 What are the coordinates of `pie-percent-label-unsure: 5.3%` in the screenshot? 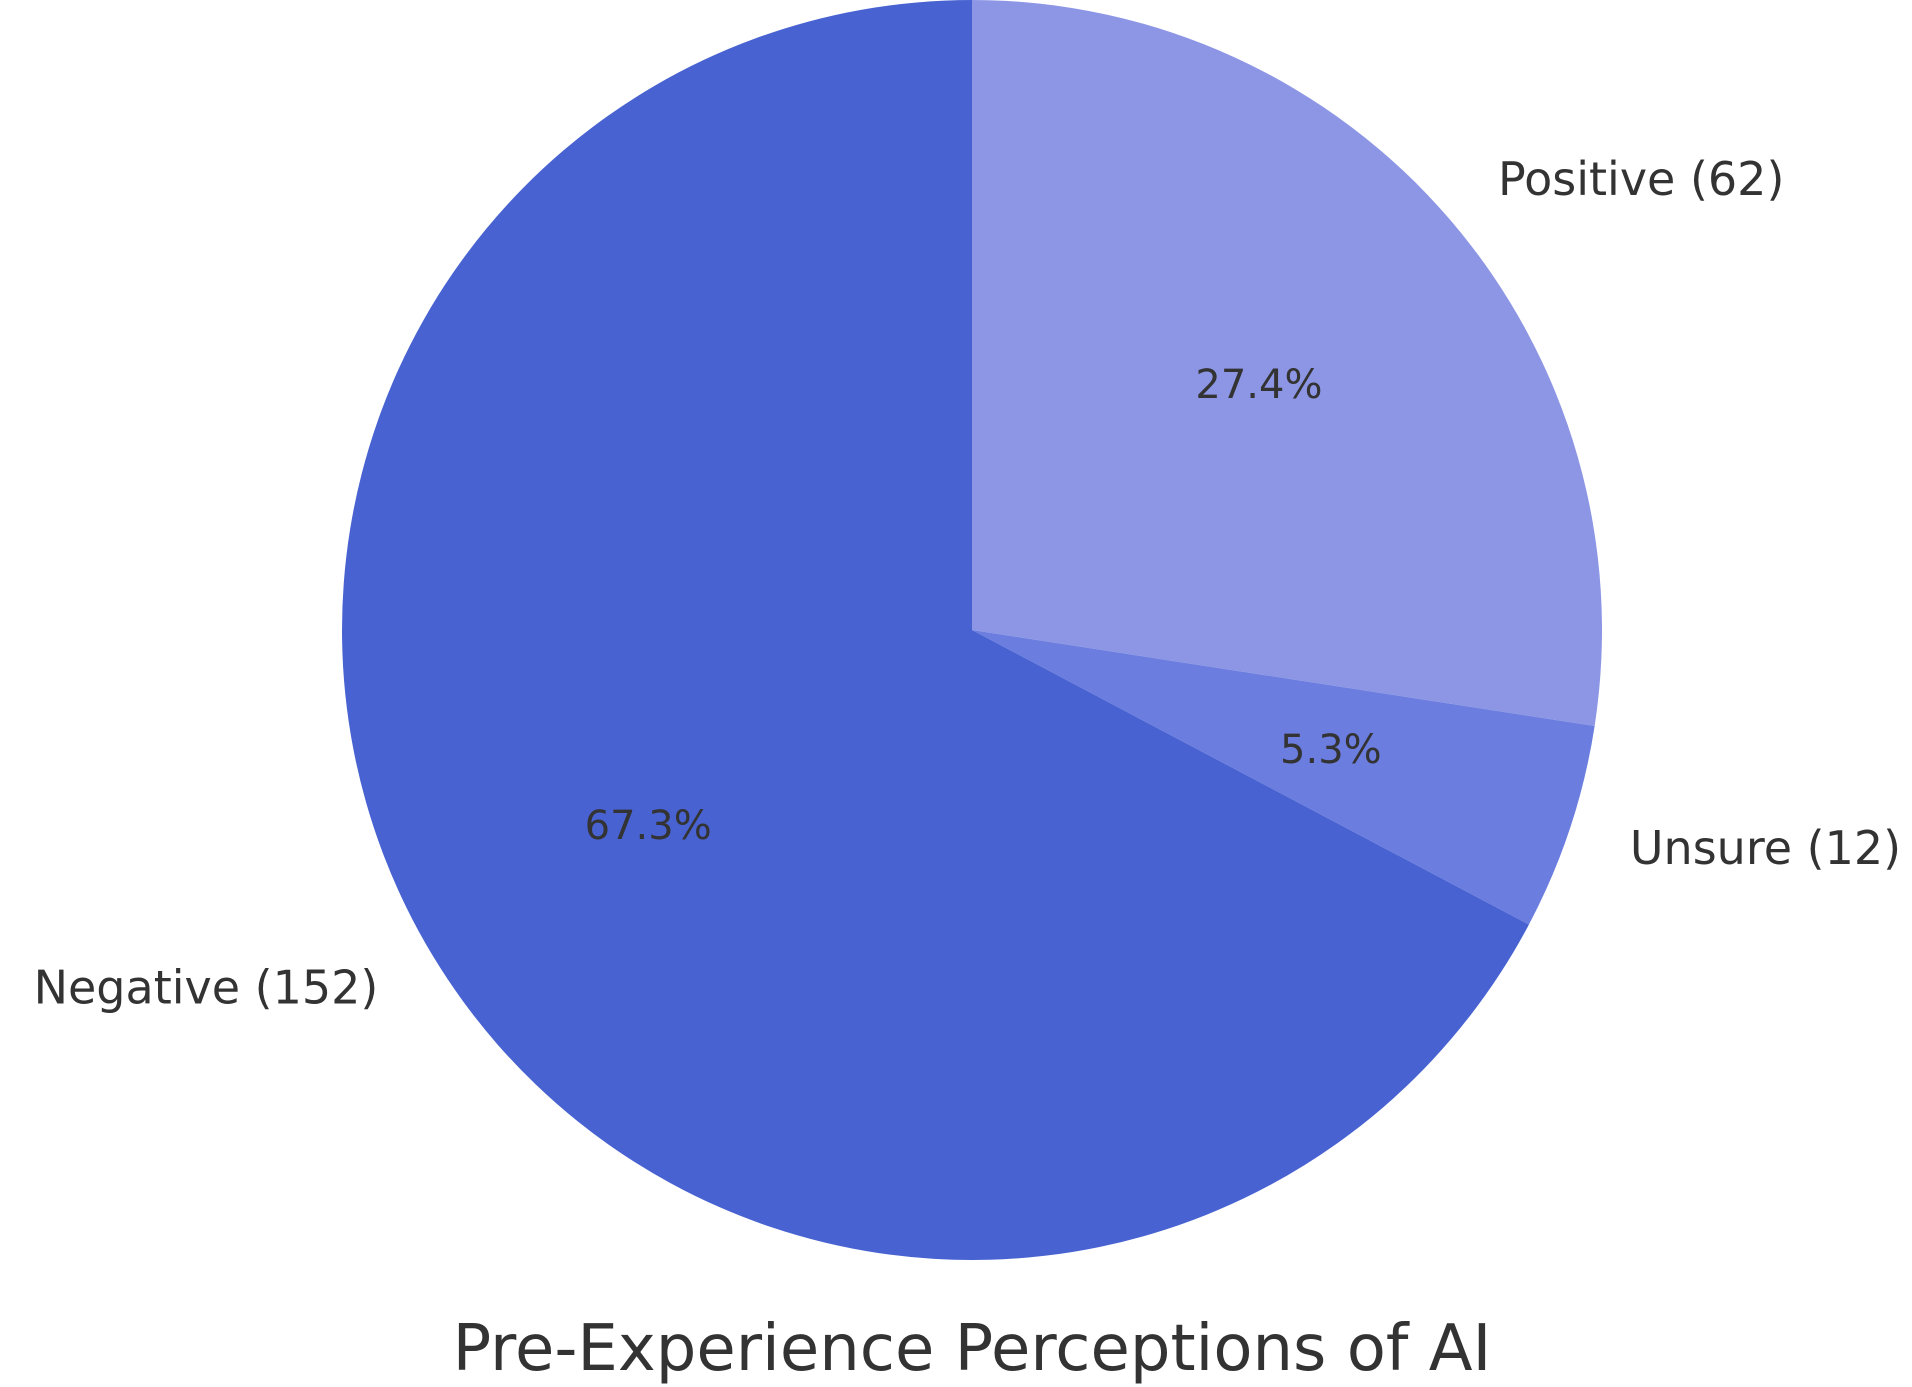 It's located at (1331, 750).